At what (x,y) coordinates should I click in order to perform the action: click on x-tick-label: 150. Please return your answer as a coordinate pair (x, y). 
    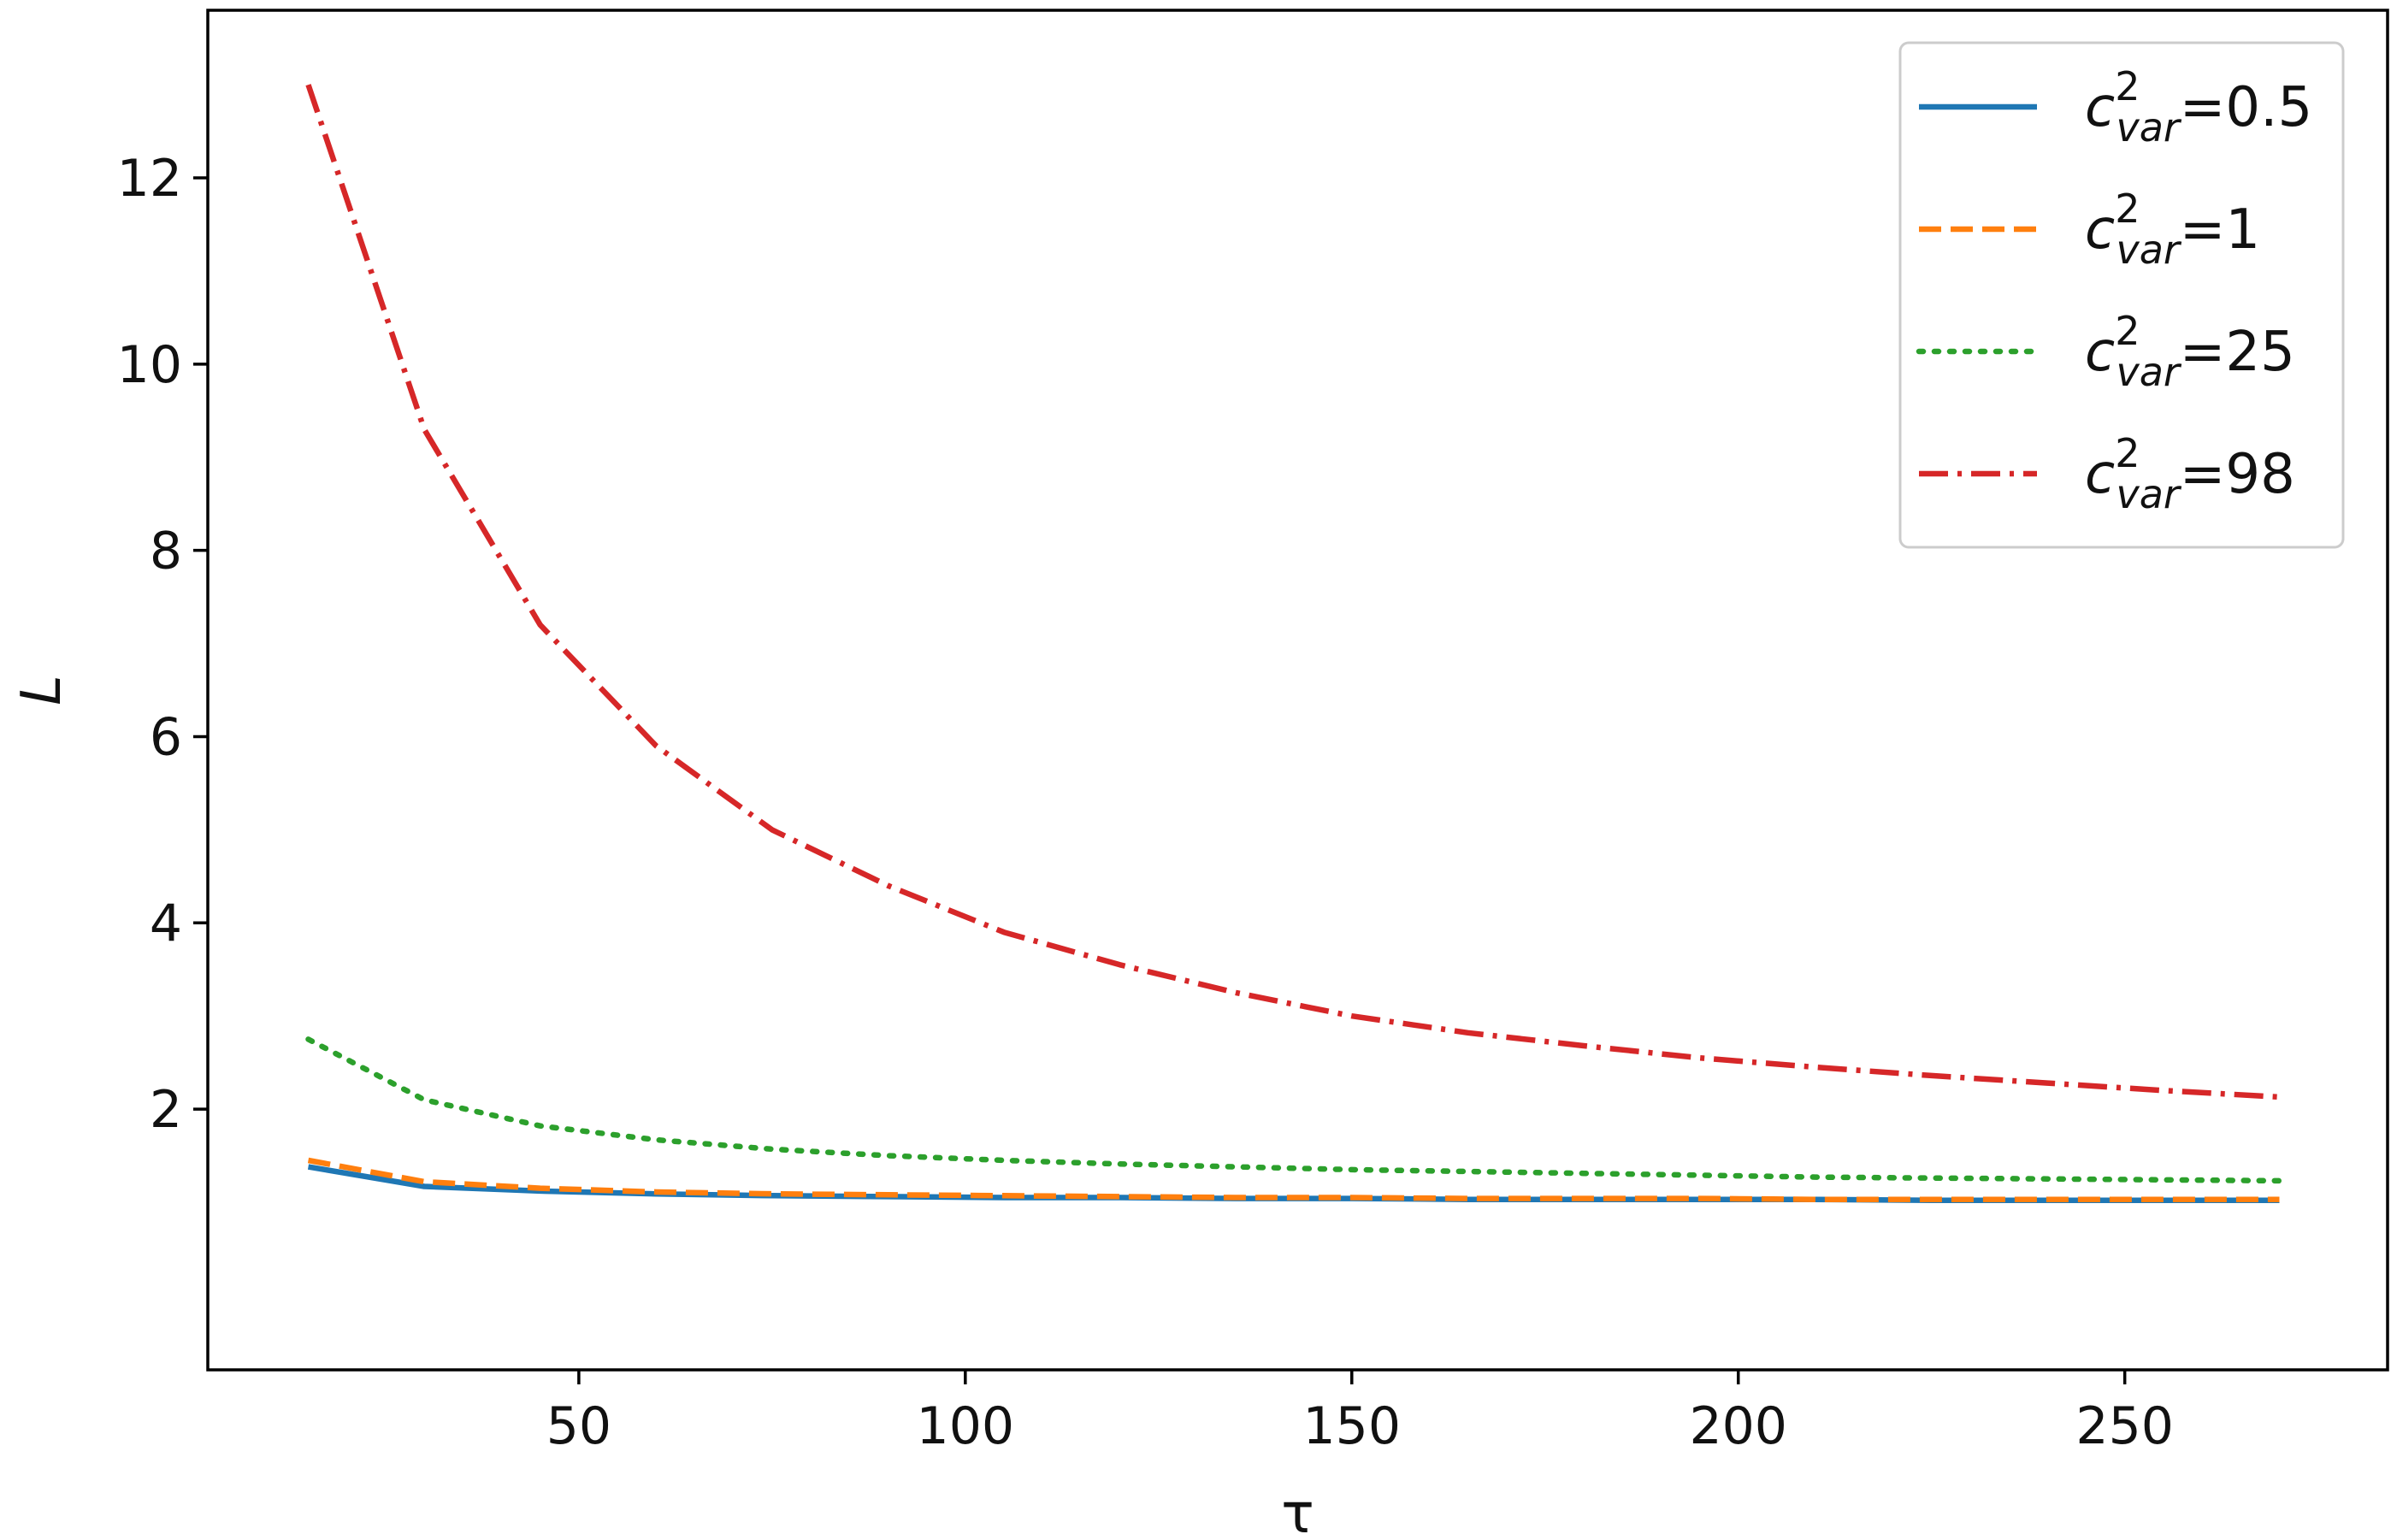
    Looking at the image, I should click on (1353, 1426).